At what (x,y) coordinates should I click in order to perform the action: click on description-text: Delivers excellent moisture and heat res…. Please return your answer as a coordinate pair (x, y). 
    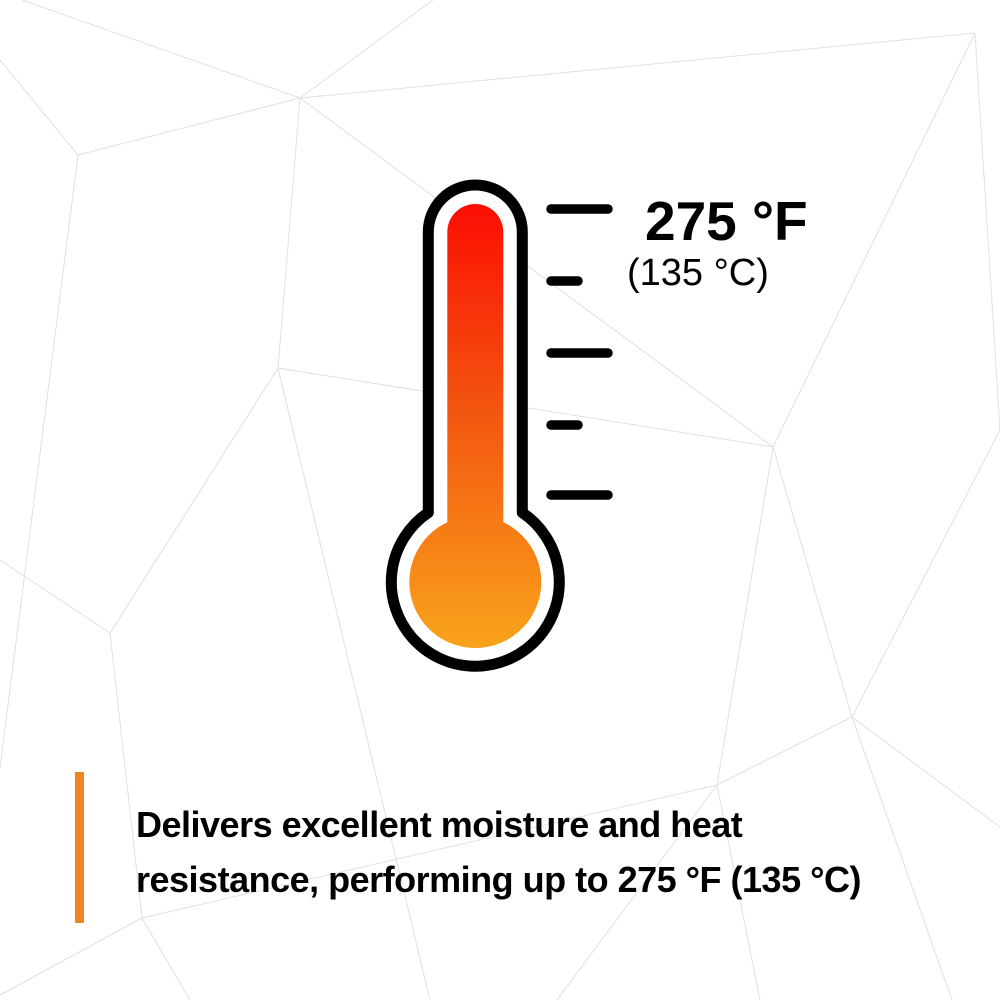
    Looking at the image, I should click on (556, 852).